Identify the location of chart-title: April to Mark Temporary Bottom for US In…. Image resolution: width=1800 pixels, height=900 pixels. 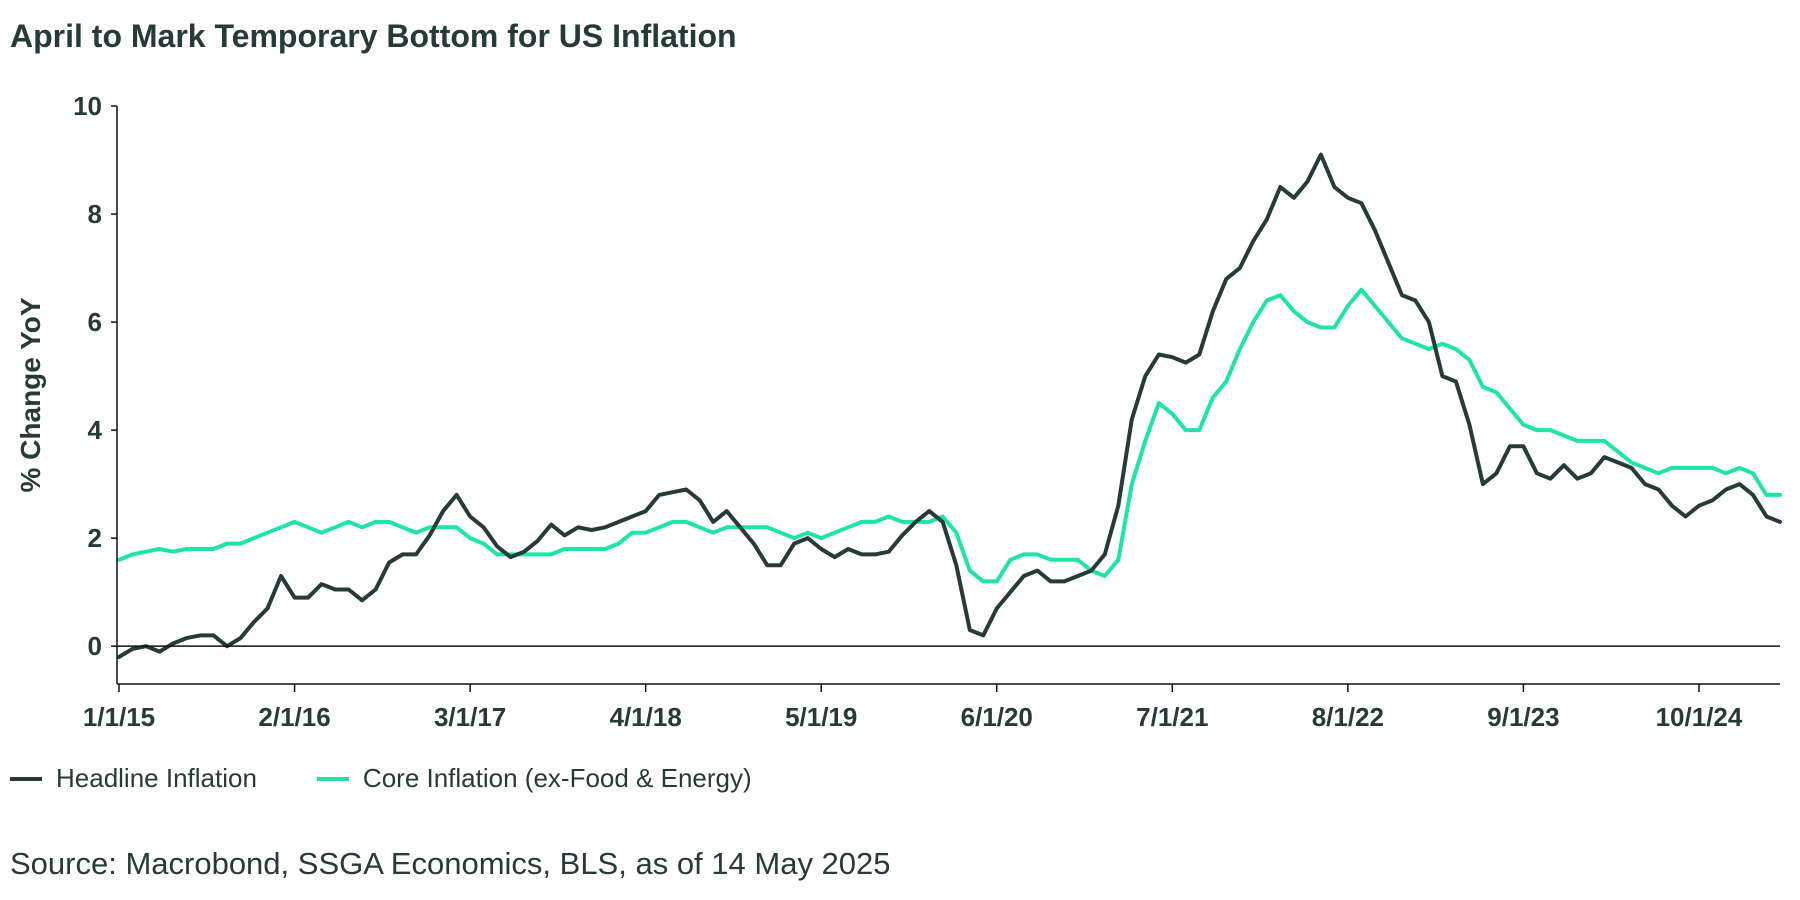
(373, 36).